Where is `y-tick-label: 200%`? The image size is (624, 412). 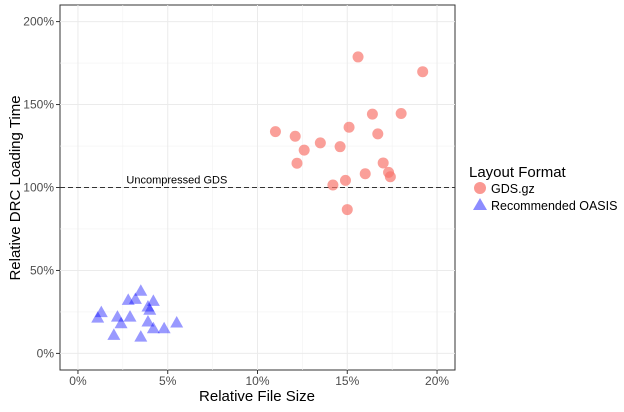
y-tick-label: 200% is located at coordinates (38, 22).